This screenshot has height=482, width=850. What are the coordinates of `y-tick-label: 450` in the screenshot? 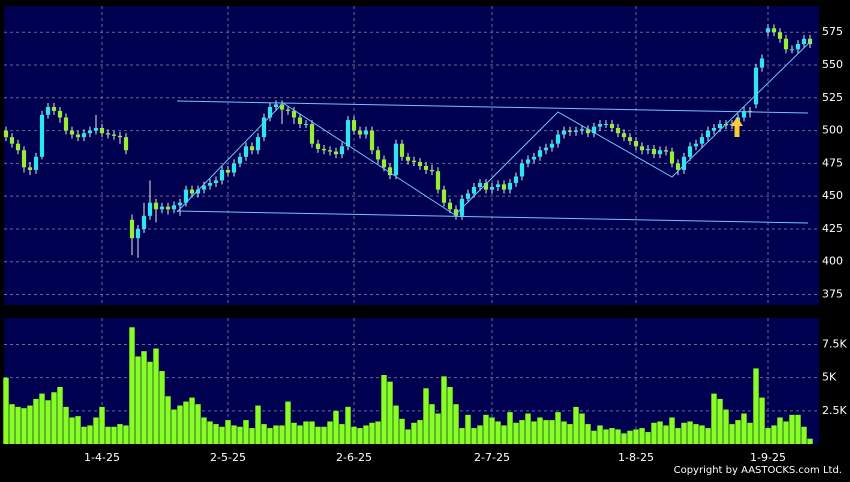 It's located at (832, 195).